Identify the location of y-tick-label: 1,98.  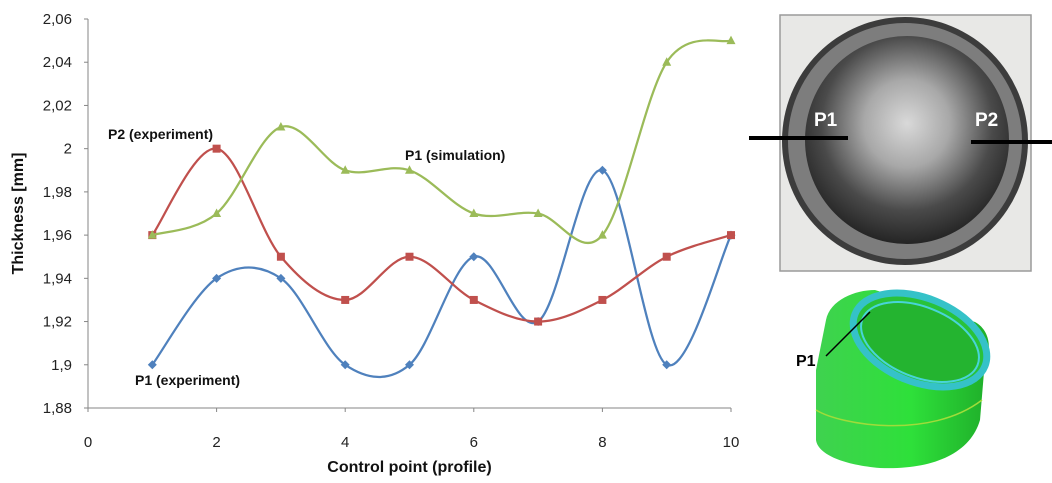
(57, 192).